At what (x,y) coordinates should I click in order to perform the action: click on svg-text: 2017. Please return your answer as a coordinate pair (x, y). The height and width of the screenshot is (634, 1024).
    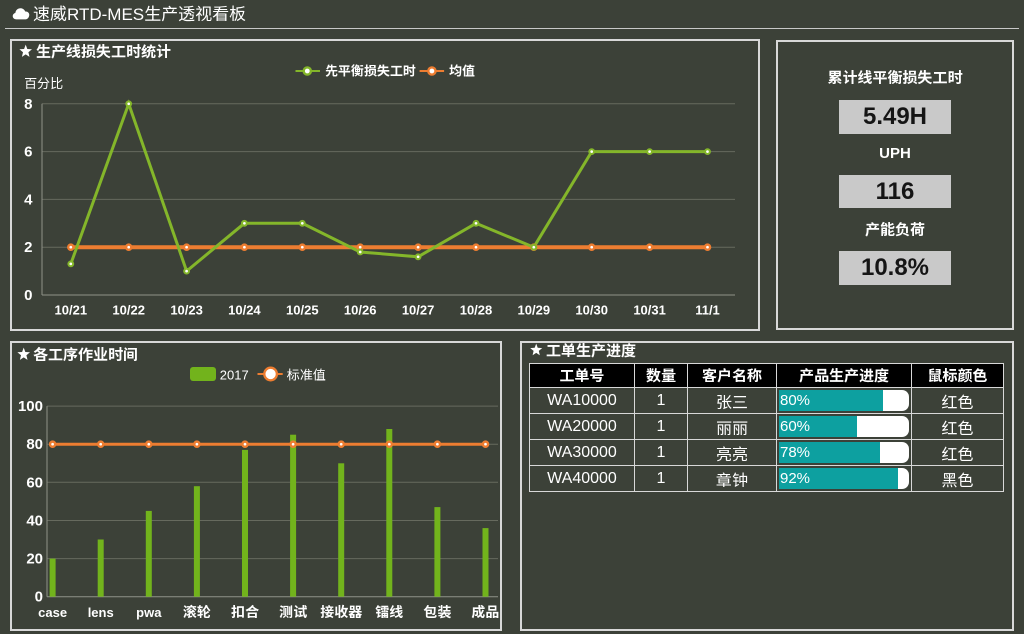
    Looking at the image, I should click on (234, 375).